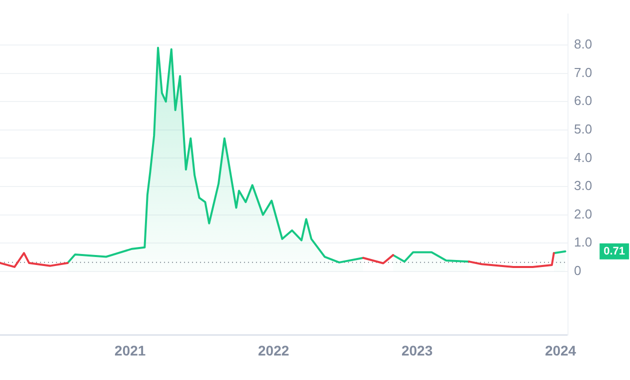 The image size is (630, 380). What do you see at coordinates (583, 157) in the screenshot?
I see `y-tick-label: 4.0` at bounding box center [583, 157].